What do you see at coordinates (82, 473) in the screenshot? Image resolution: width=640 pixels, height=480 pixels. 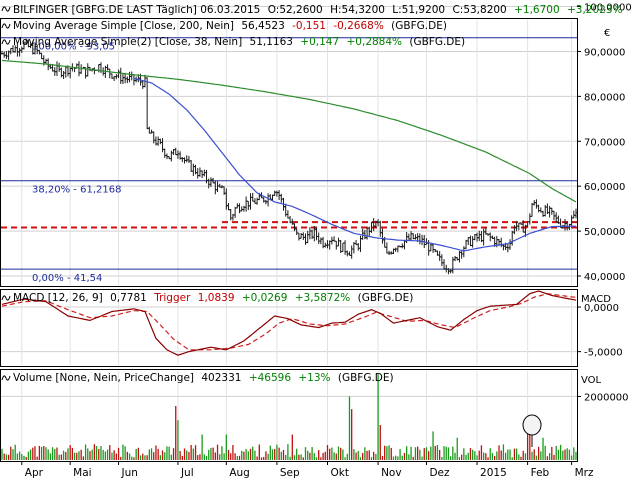 I see `x-tick-label: Mai` at bounding box center [82, 473].